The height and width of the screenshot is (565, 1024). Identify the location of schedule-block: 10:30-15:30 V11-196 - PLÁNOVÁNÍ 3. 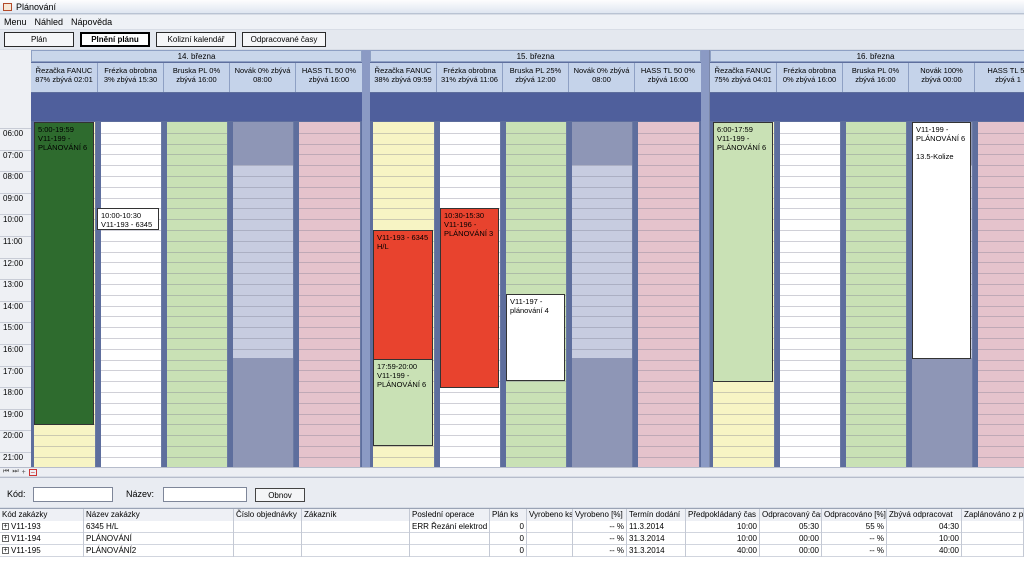
(469, 298).